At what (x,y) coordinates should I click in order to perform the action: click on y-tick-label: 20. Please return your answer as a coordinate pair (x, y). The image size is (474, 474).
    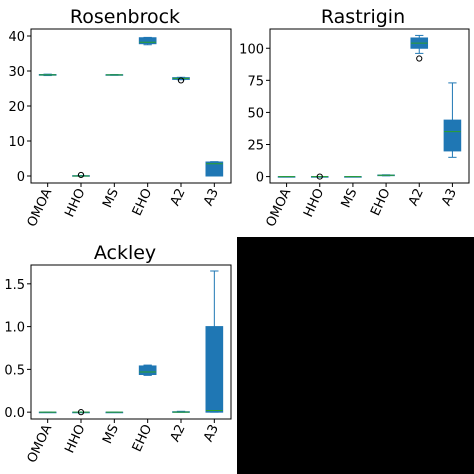
    Looking at the image, I should click on (16, 107).